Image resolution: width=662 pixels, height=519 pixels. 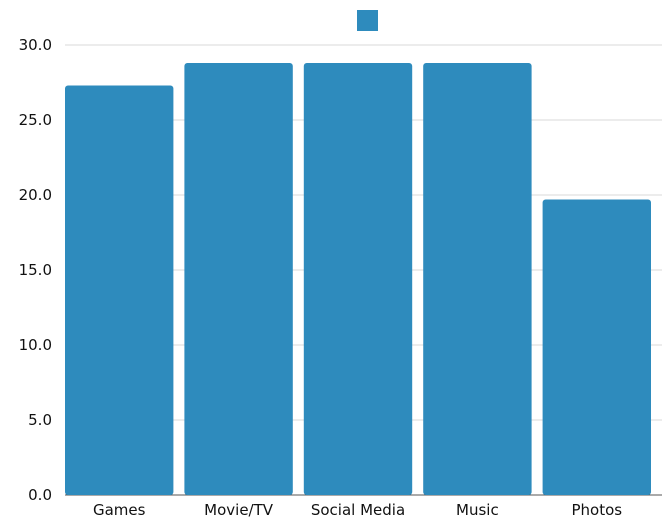 What do you see at coordinates (35, 195) in the screenshot?
I see `y-tick-label: 20.0` at bounding box center [35, 195].